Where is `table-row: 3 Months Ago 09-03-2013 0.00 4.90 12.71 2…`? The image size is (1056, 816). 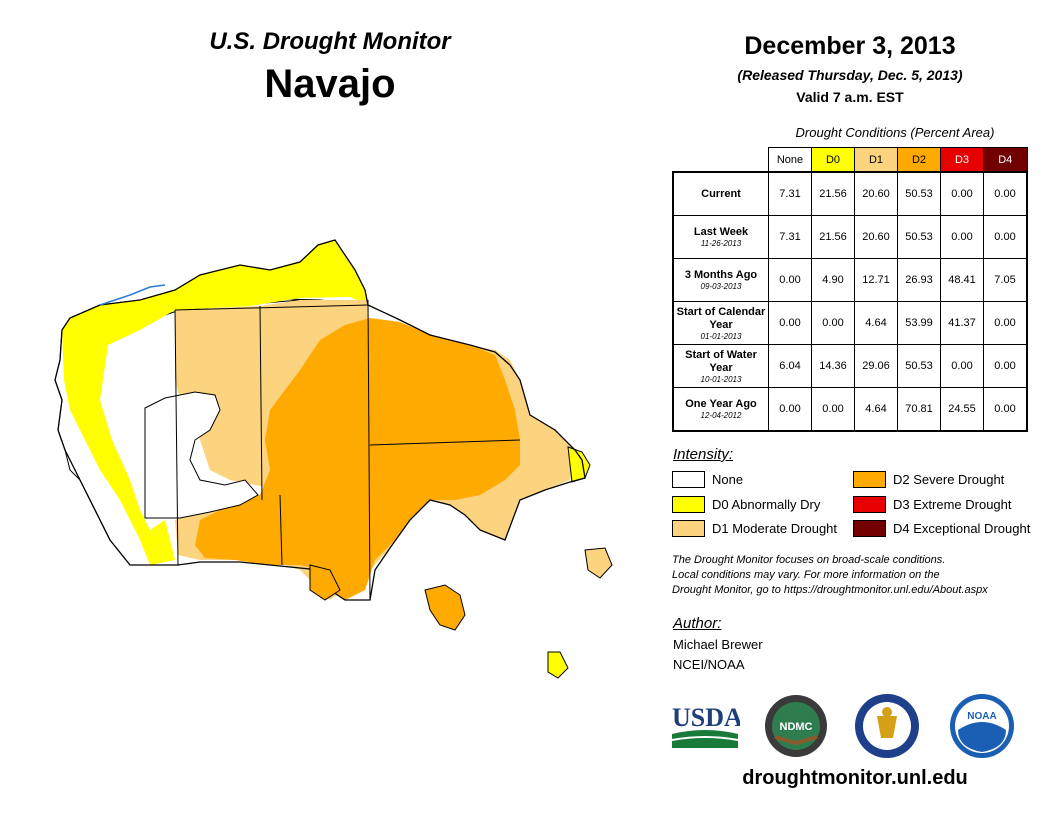
table-row: 3 Months Ago 09-03-2013 0.00 4.90 12.71 2… is located at coordinates (850, 280).